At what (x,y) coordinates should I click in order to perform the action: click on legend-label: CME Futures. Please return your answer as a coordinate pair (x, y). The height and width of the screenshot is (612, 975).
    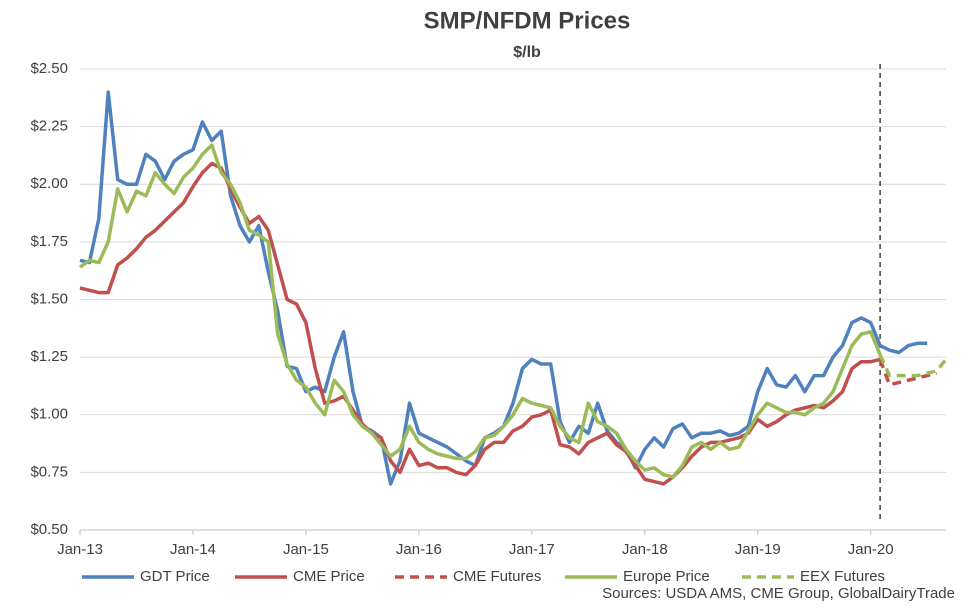
    Looking at the image, I should click on (497, 576).